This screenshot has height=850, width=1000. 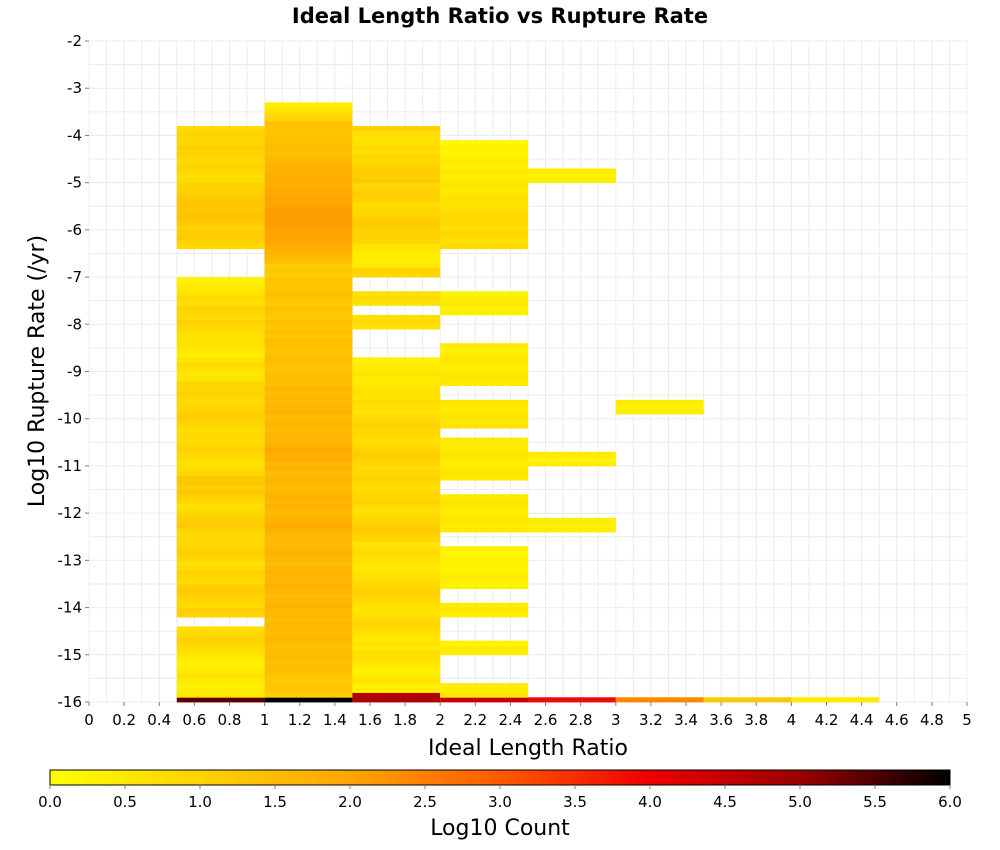 I want to click on colorbar-tick-label: 3.5, so click(x=575, y=802).